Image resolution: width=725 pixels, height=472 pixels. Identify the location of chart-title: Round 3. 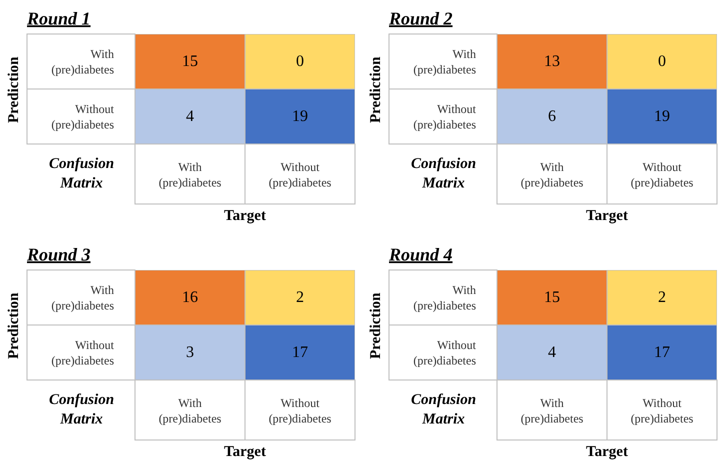
(58, 254).